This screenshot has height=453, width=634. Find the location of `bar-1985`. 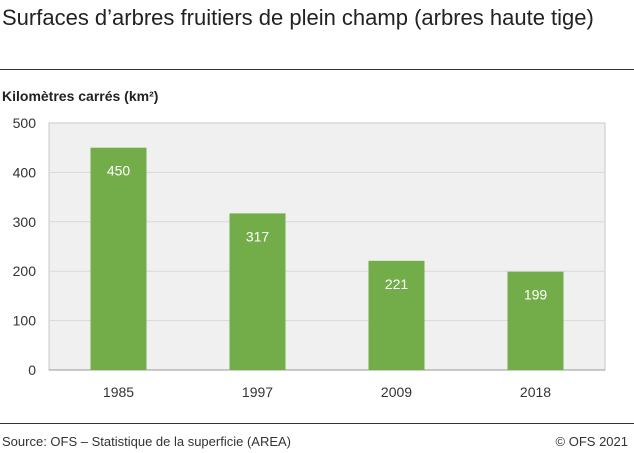

bar-1985 is located at coordinates (118, 258).